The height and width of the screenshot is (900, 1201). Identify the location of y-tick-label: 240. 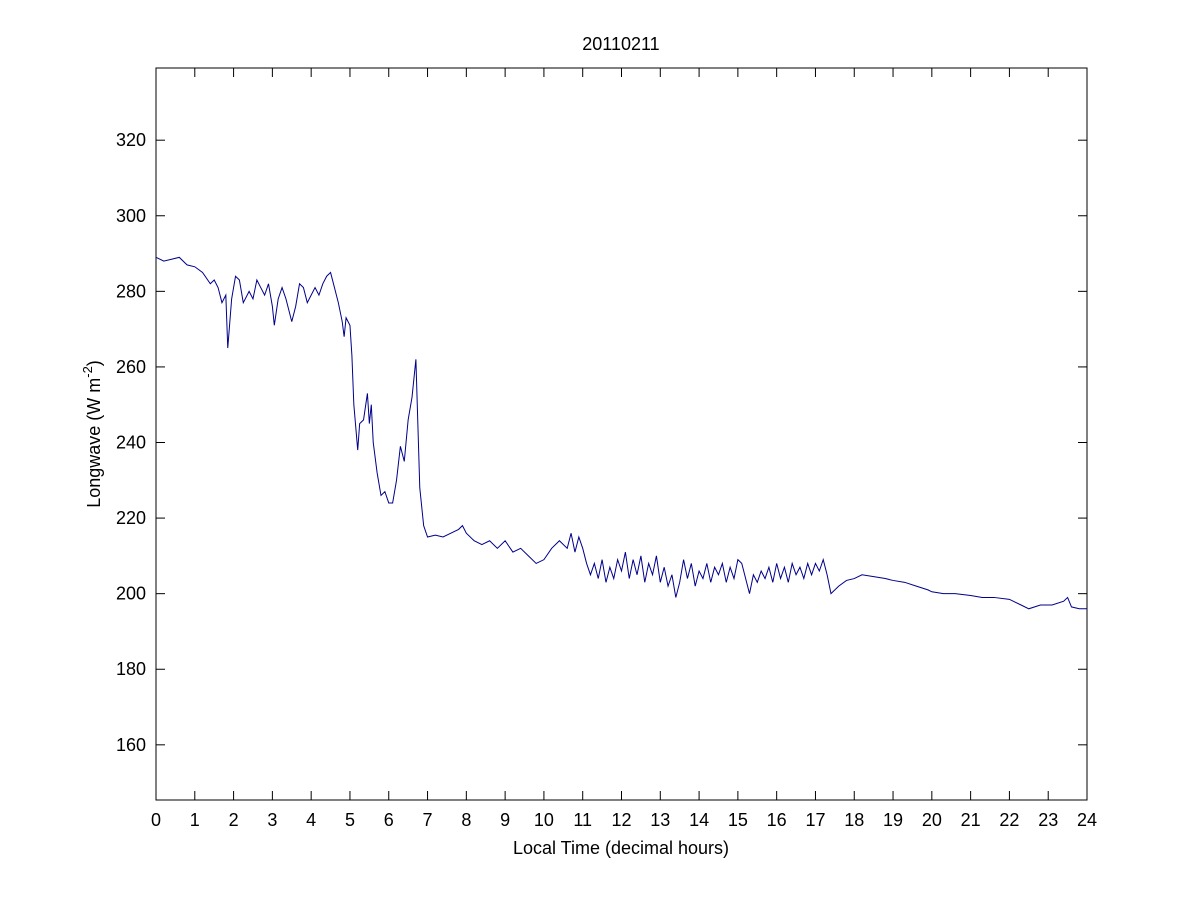
(131, 443).